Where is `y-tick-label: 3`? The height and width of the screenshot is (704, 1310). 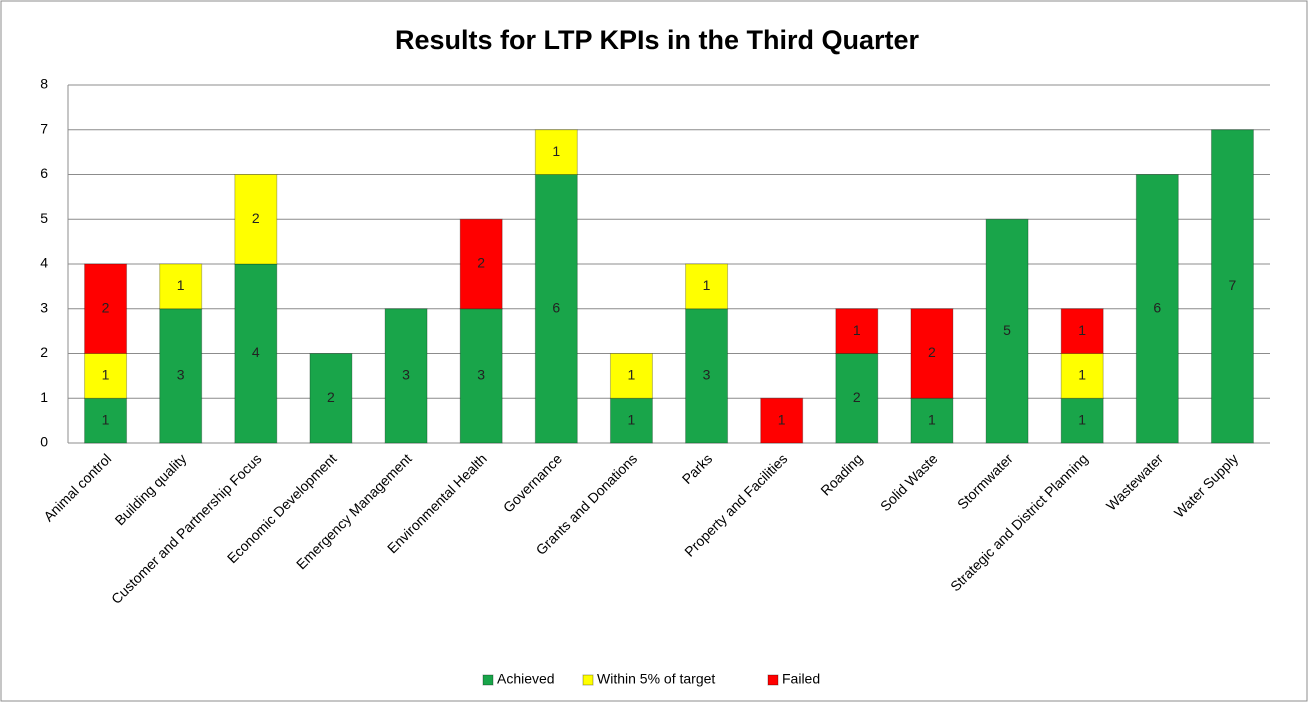
y-tick-label: 3 is located at coordinates (44, 307).